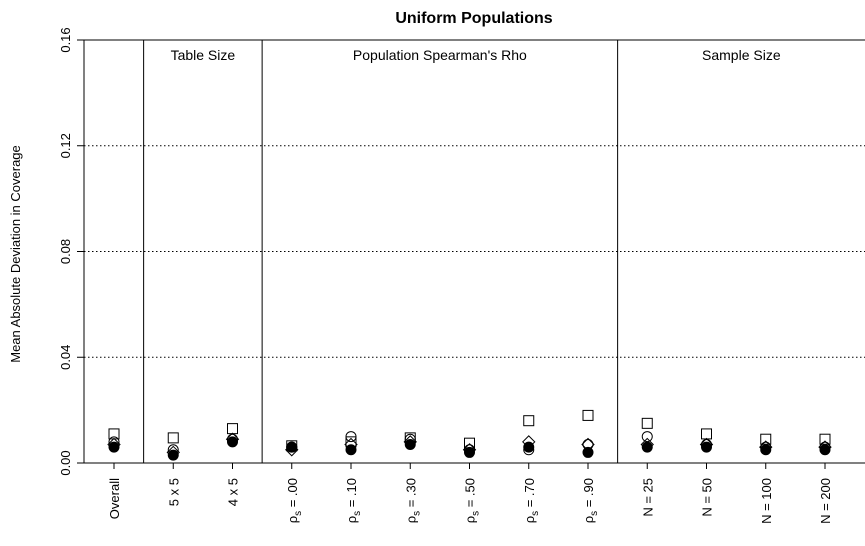 The height and width of the screenshot is (546, 865). What do you see at coordinates (203, 55) in the screenshot?
I see `group-label: Table Size` at bounding box center [203, 55].